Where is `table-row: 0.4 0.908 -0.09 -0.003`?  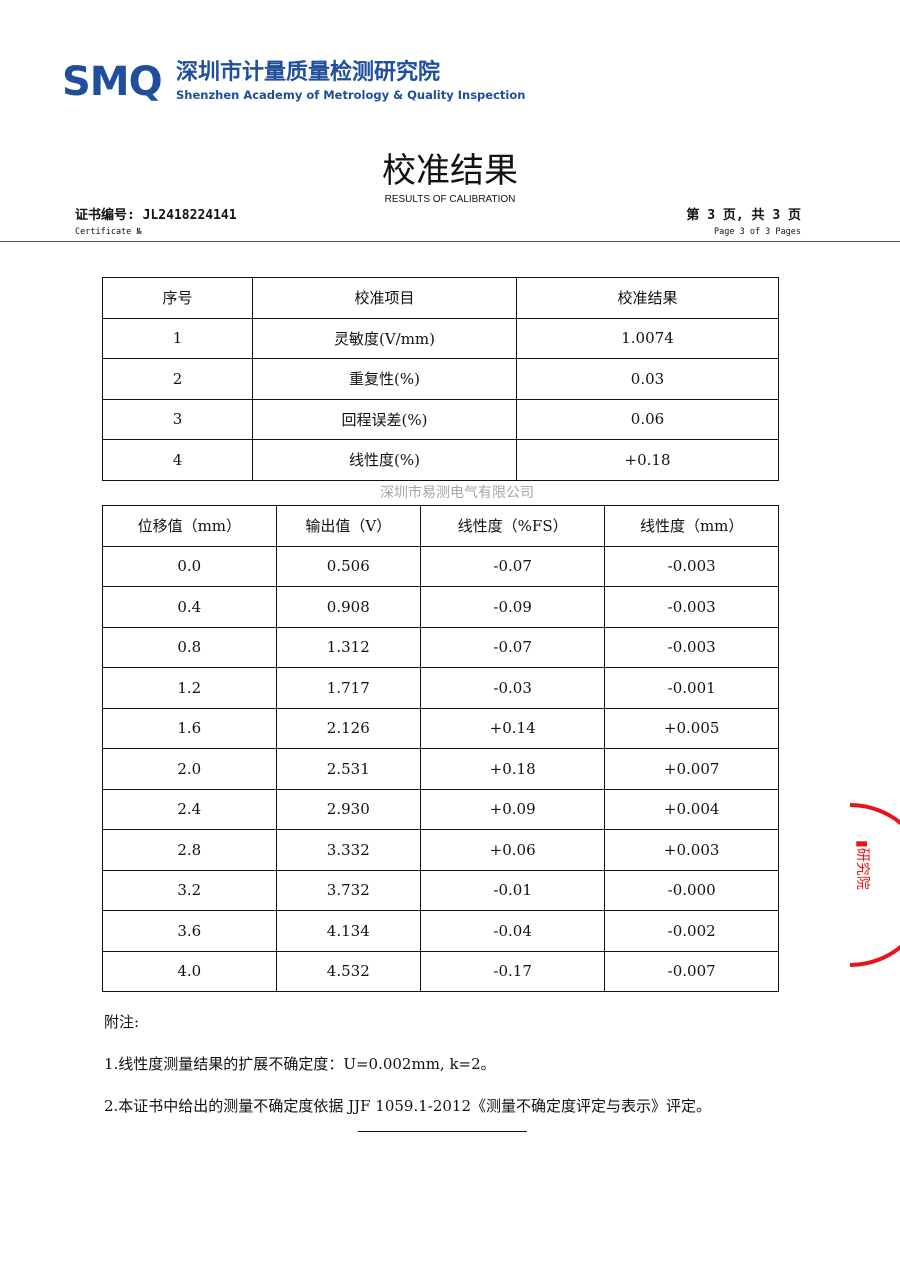
table-row: 0.4 0.908 -0.09 -0.003 is located at coordinates (440, 607).